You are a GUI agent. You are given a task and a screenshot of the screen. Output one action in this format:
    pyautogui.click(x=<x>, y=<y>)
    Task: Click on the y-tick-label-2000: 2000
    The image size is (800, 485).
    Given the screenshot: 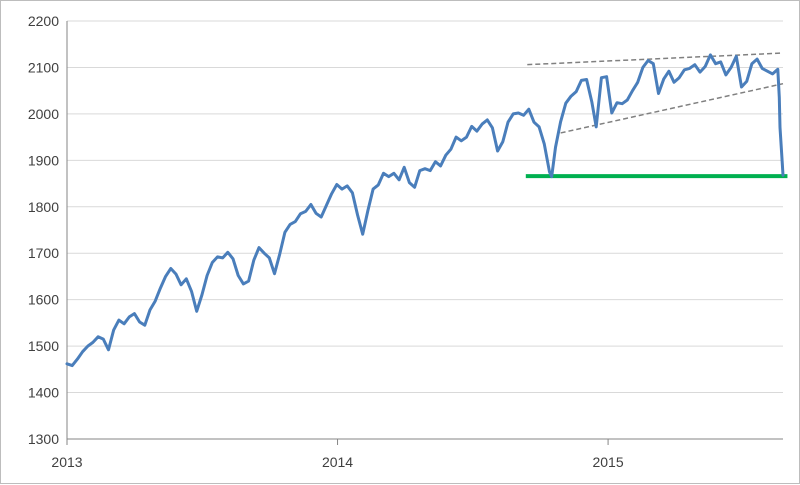 What is the action you would take?
    pyautogui.click(x=43, y=114)
    